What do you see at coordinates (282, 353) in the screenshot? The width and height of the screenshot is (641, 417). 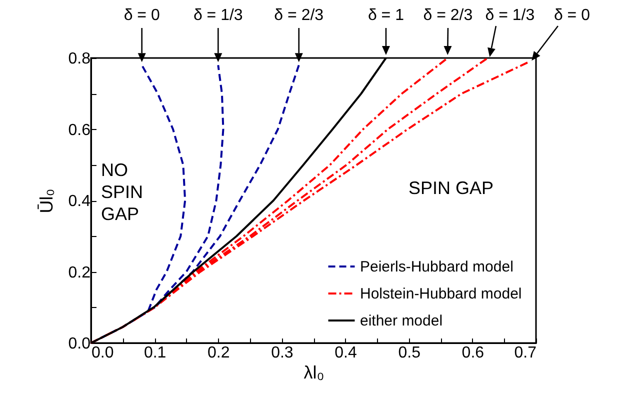 I see `x-tick-label: 0.3` at bounding box center [282, 353].